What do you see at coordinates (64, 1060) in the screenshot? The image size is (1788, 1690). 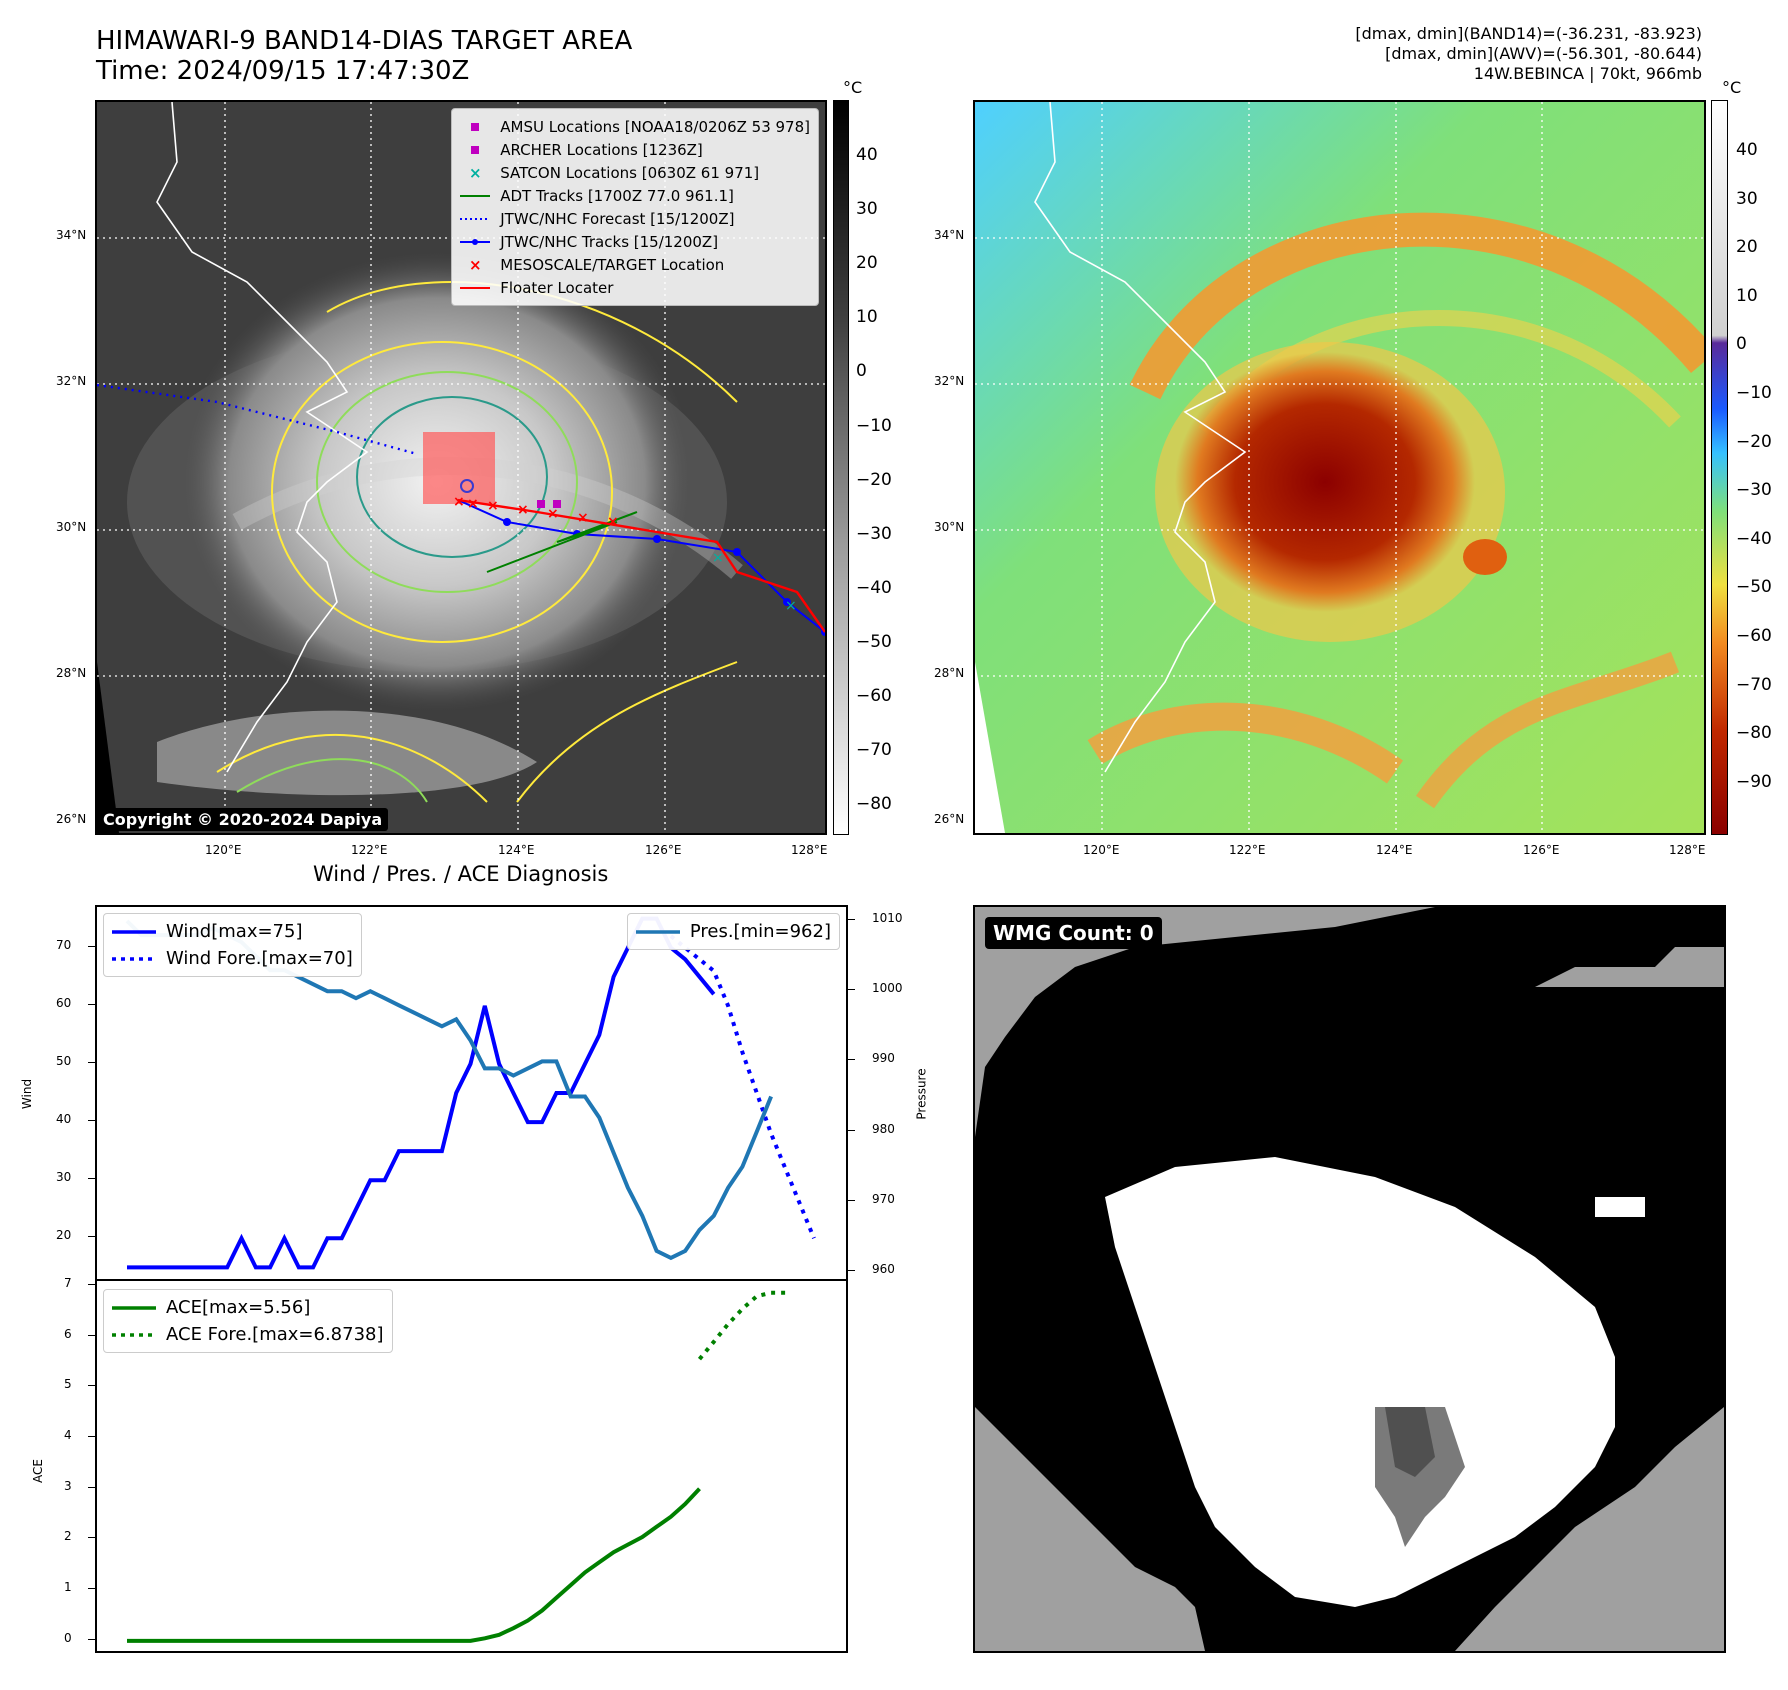 I see `wind-tick: 50` at bounding box center [64, 1060].